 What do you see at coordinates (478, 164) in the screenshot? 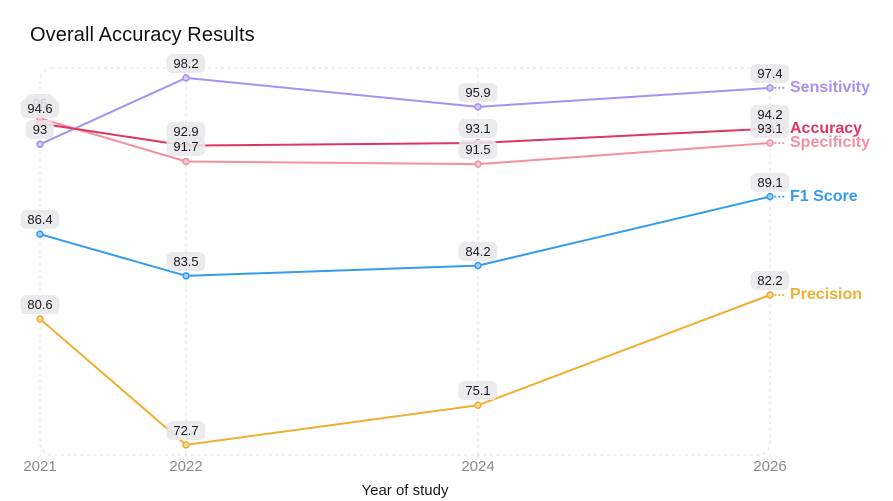
I see `data-point-specificity-2024` at bounding box center [478, 164].